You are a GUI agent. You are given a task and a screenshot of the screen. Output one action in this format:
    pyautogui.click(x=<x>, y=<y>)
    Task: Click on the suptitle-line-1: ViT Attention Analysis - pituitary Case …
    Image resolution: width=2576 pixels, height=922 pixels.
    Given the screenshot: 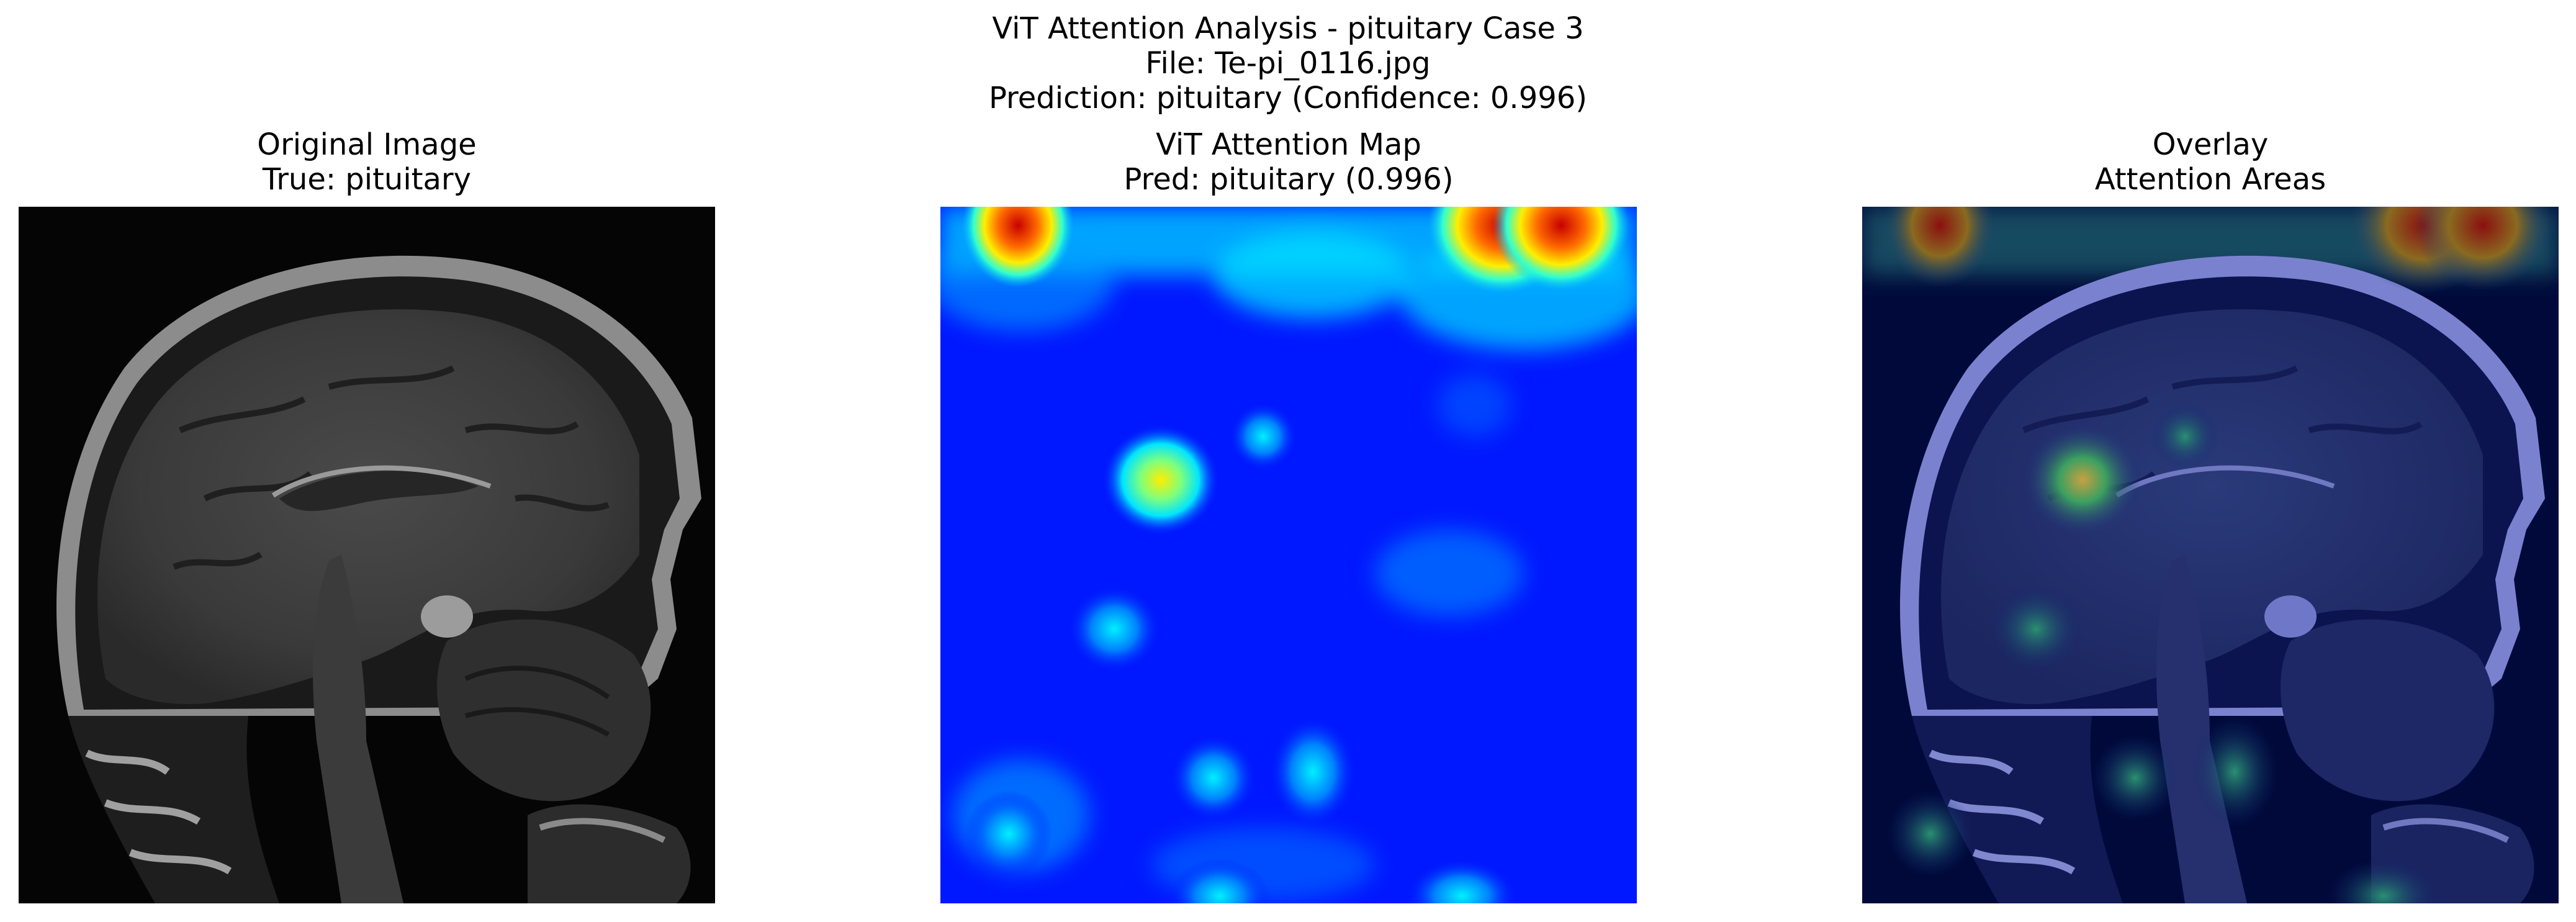 What is the action you would take?
    pyautogui.click(x=1288, y=28)
    